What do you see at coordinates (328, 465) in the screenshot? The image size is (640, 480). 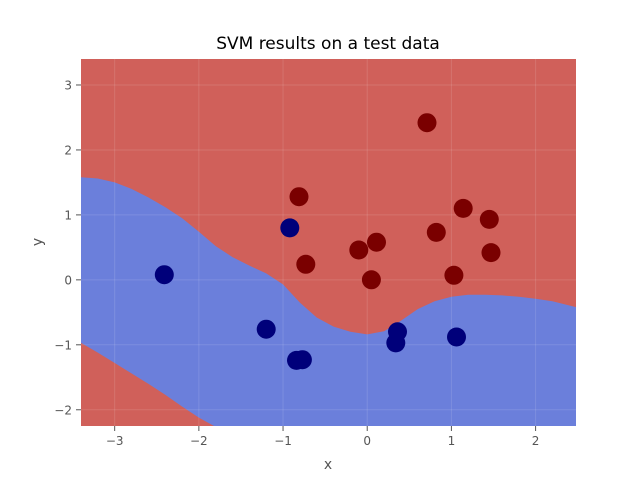 I see `x-axis-label: x` at bounding box center [328, 465].